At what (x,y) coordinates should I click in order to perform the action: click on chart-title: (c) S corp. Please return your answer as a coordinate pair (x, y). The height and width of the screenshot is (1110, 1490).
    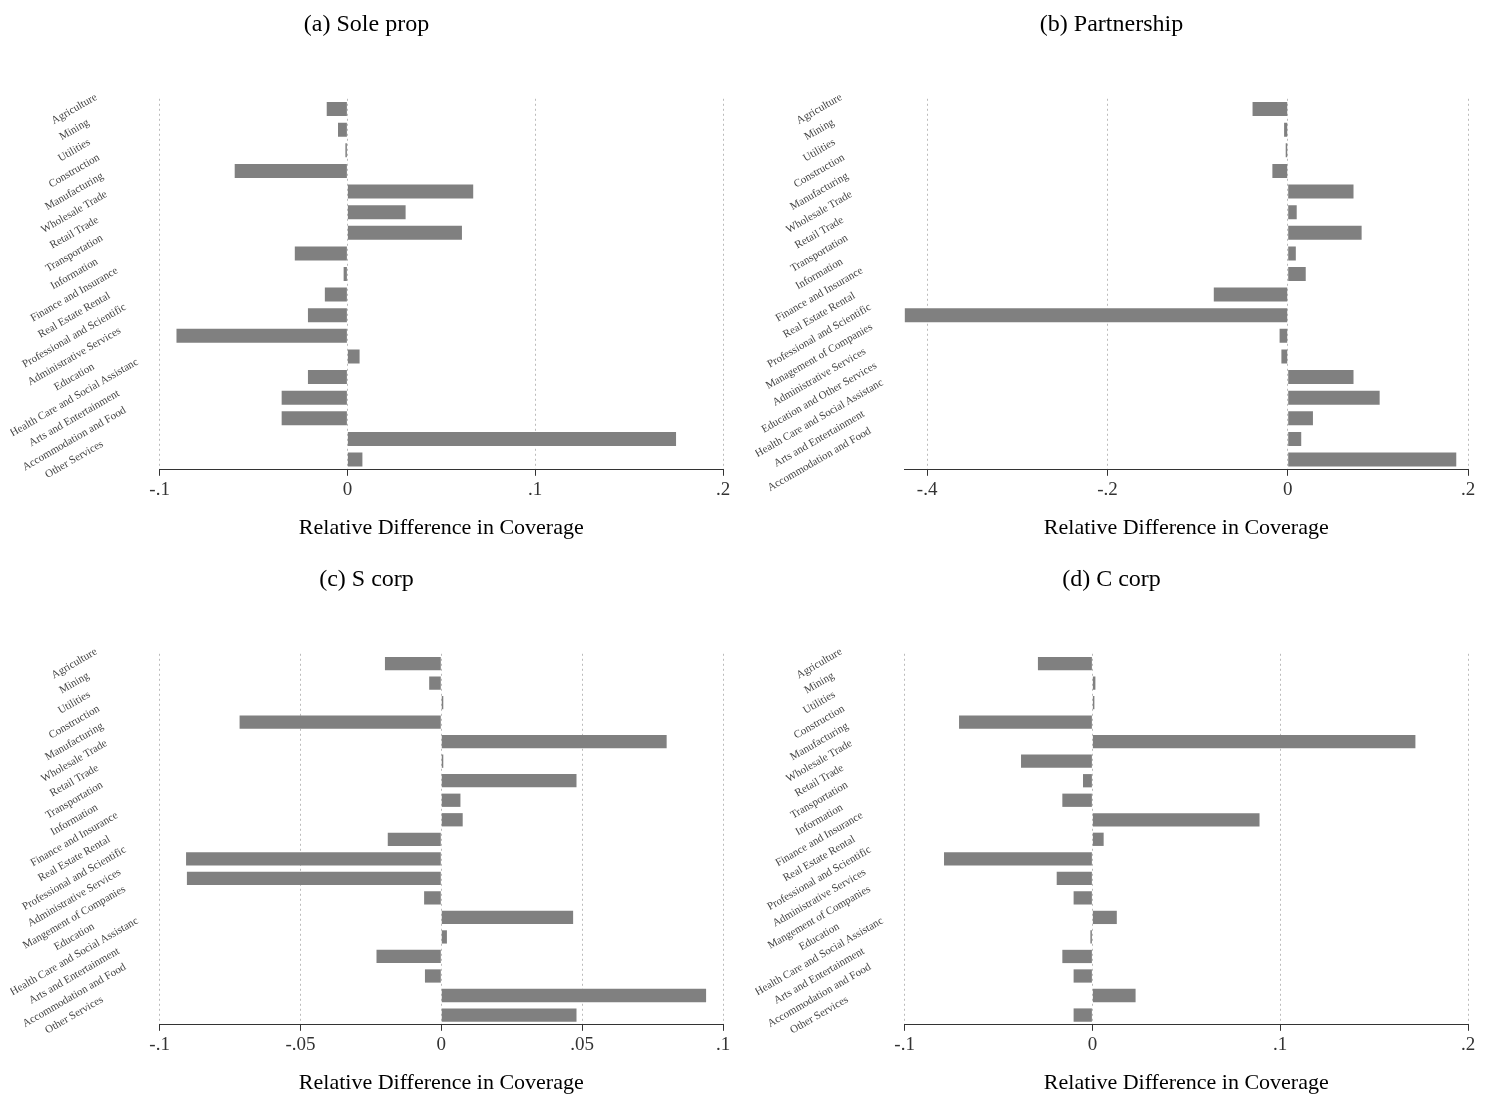
    Looking at the image, I should click on (366, 577).